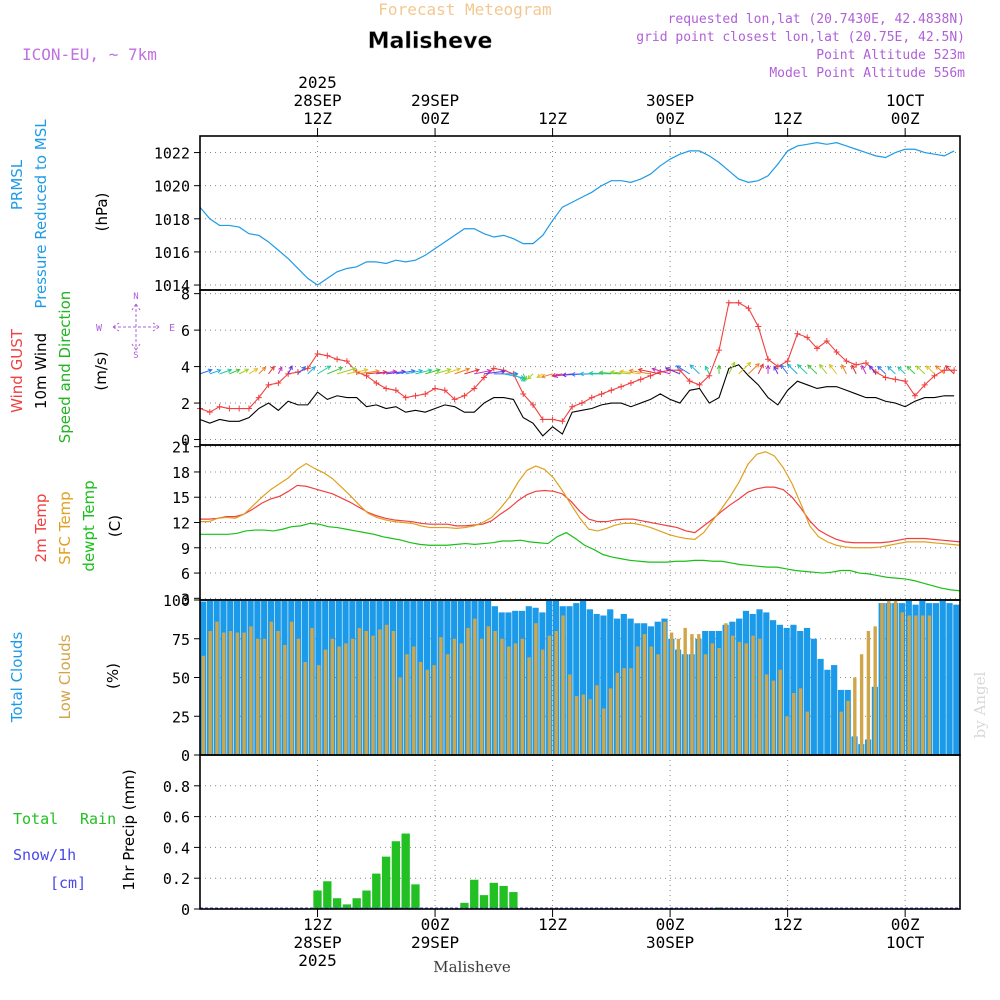 This screenshot has width=1000, height=1000. Describe the element at coordinates (580, 500) in the screenshot. I see `tsfc-line` at that location.